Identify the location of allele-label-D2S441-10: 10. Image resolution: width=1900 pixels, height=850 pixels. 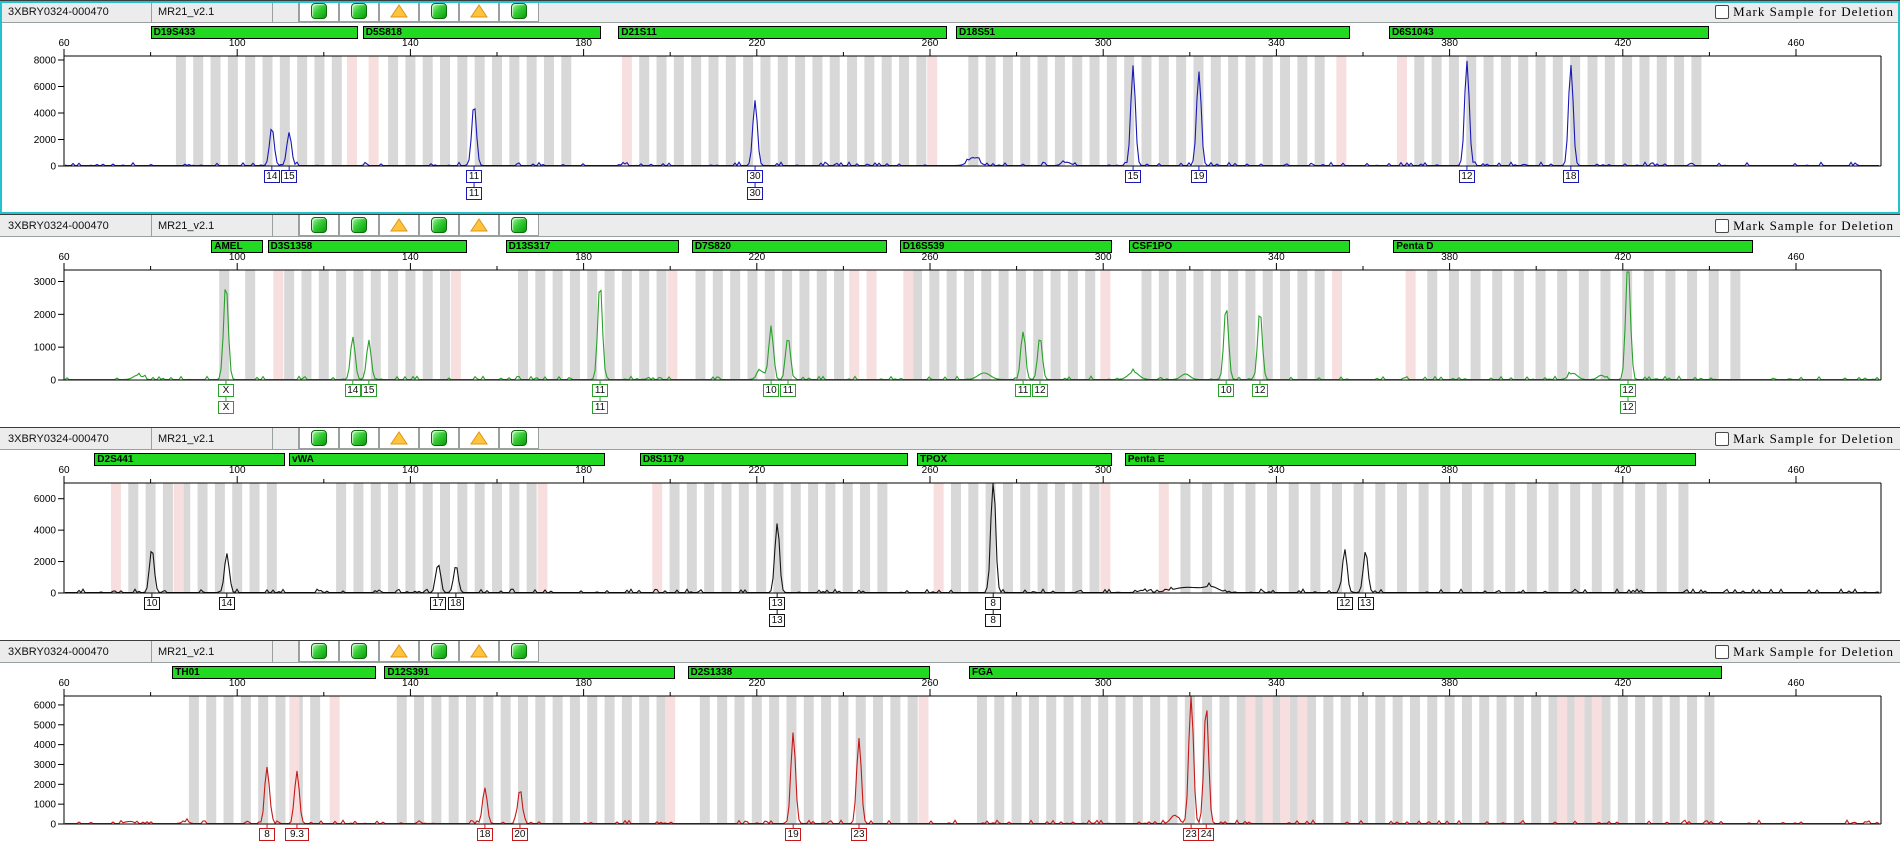
(151, 603).